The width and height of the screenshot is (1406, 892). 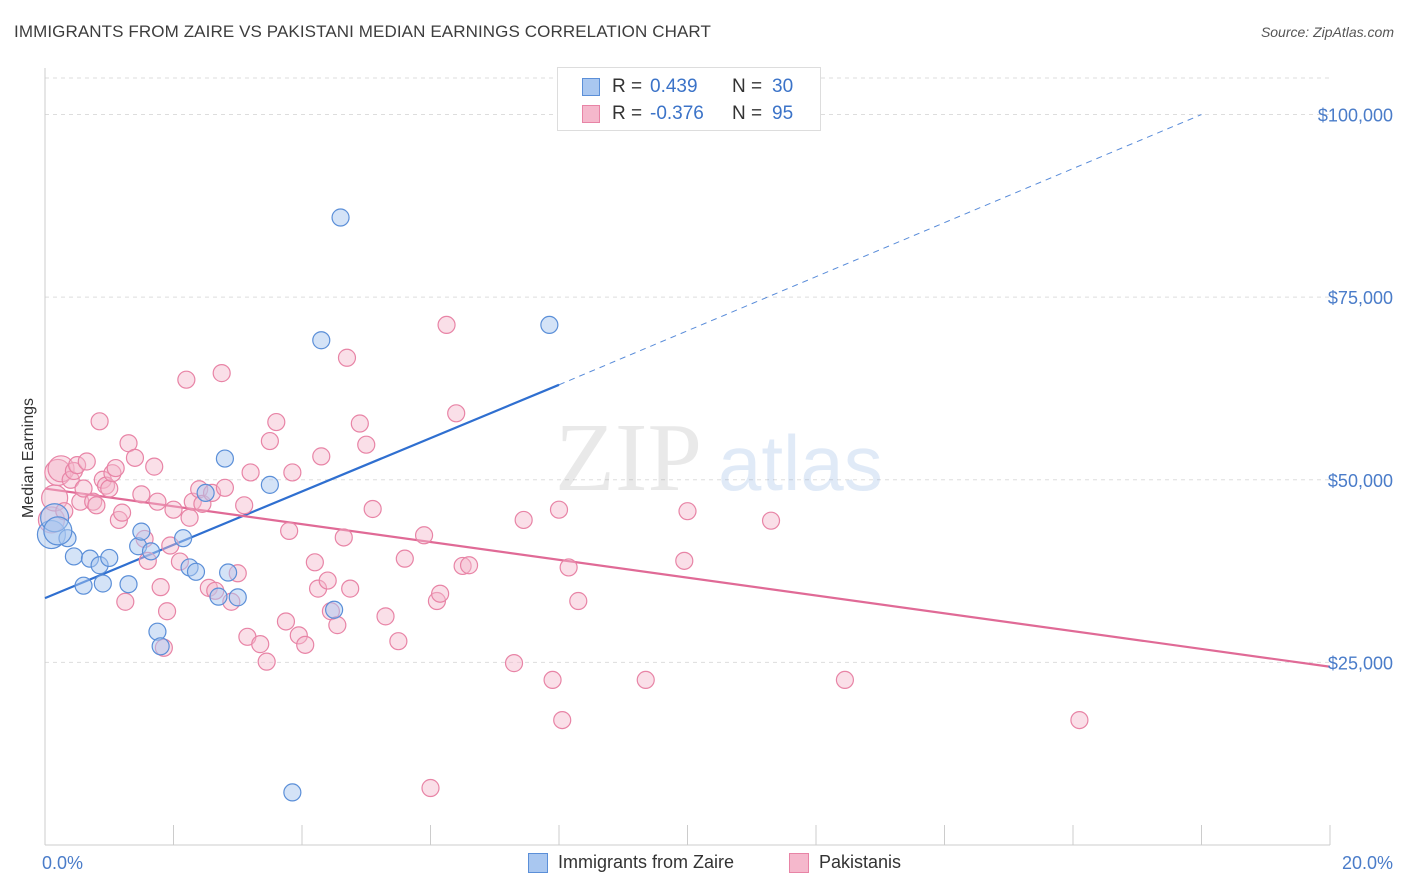 I want to click on source-label: Source: ZipAtlas.com, so click(x=1327, y=32).